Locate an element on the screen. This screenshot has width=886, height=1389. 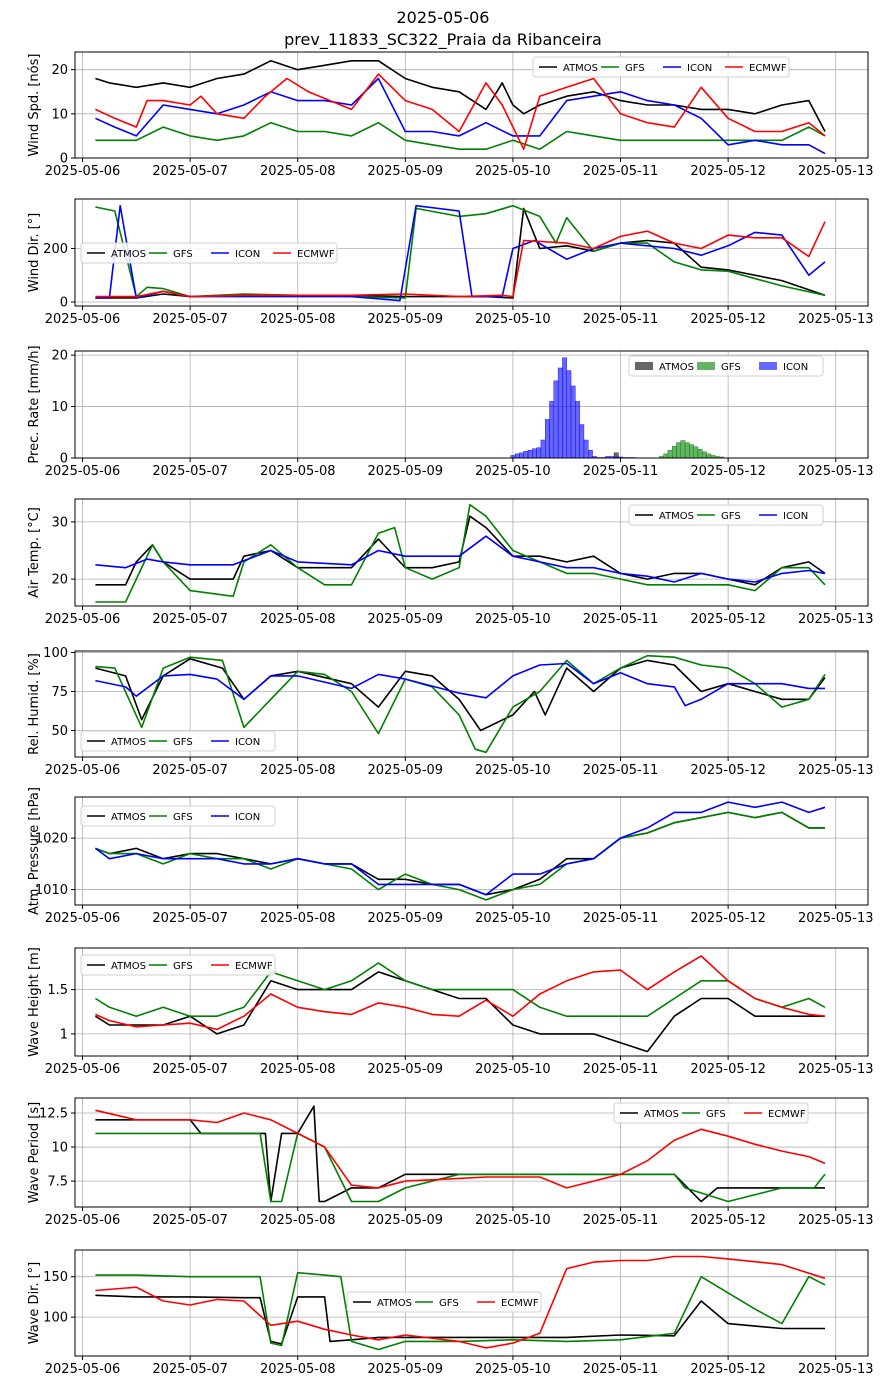
y-axis-label: Prec. Rate [mm/h] is located at coordinates (34, 404).